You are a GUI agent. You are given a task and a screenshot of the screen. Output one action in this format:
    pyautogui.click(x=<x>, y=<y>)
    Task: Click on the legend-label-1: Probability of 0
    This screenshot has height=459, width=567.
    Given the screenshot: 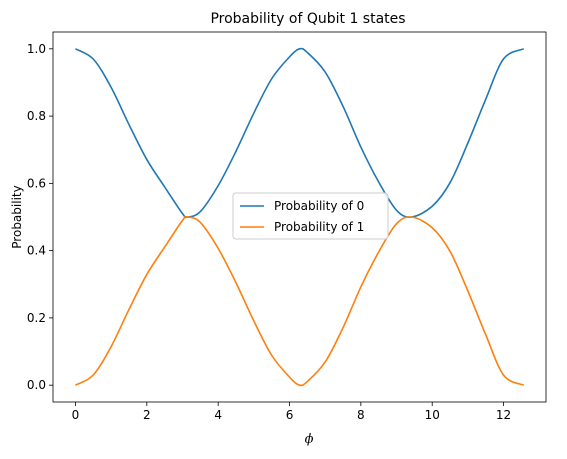 What is the action you would take?
    pyautogui.click(x=319, y=206)
    